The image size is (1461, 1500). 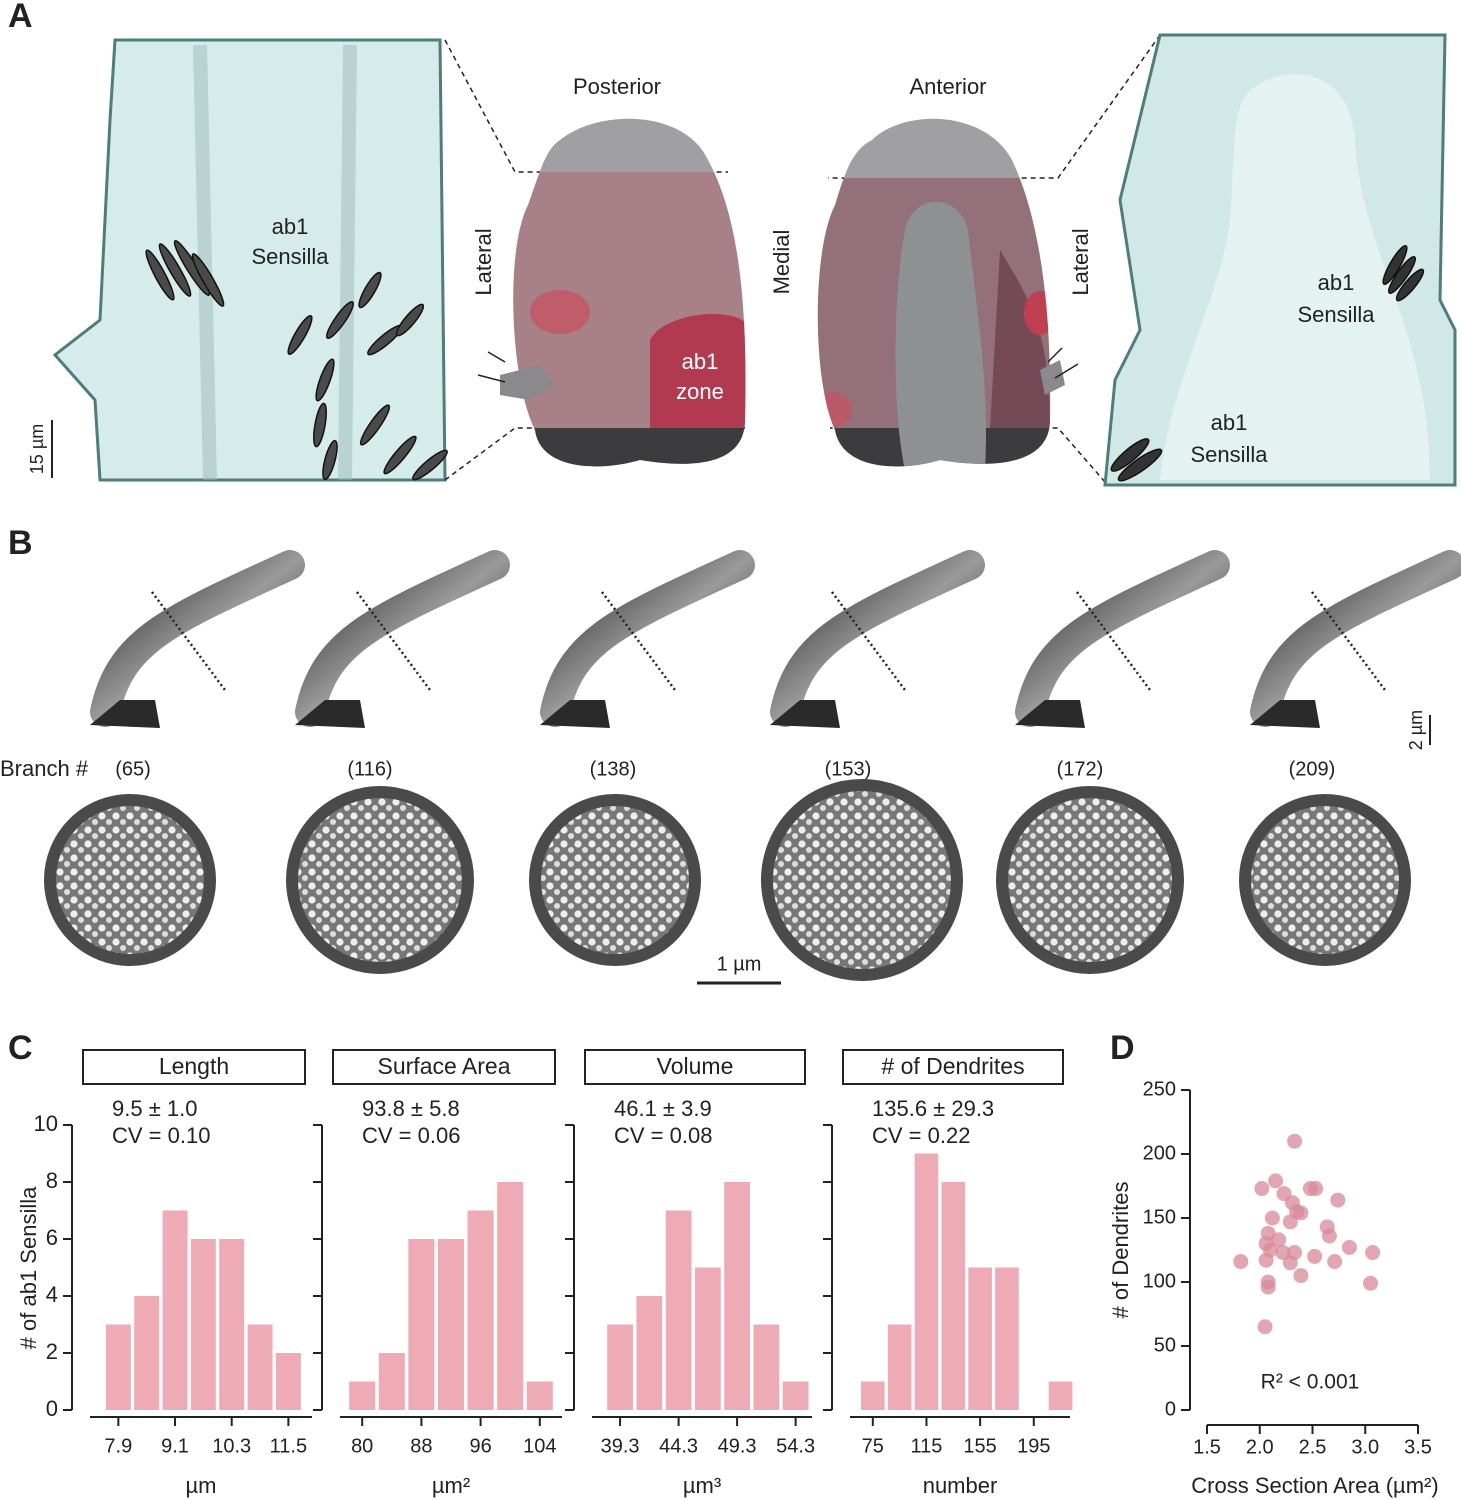 I want to click on side-label: Medial, so click(x=781, y=262).